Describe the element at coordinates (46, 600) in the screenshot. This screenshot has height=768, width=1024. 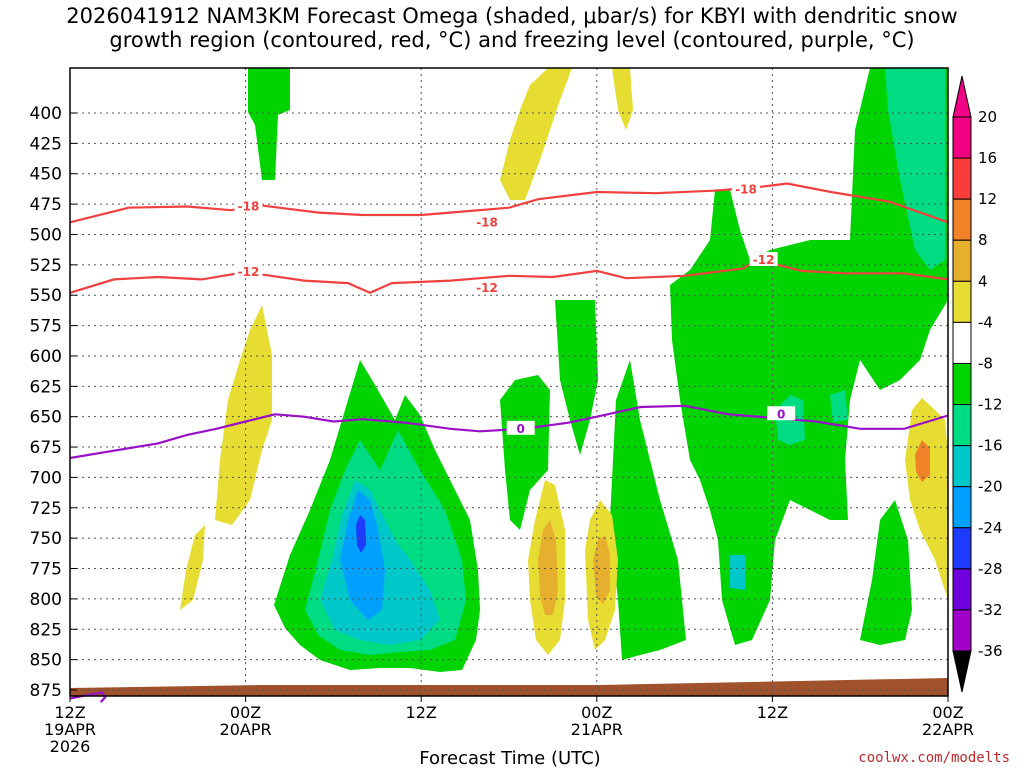
I see `y-tick-label: 800` at that location.